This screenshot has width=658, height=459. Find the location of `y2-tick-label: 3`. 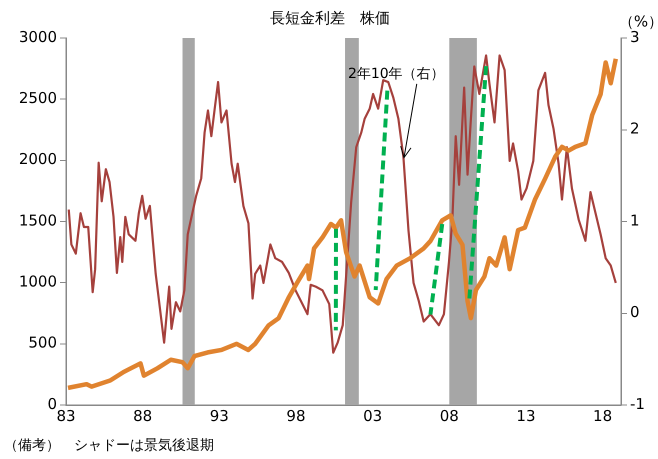

y2-tick-label: 3 is located at coordinates (635, 37).